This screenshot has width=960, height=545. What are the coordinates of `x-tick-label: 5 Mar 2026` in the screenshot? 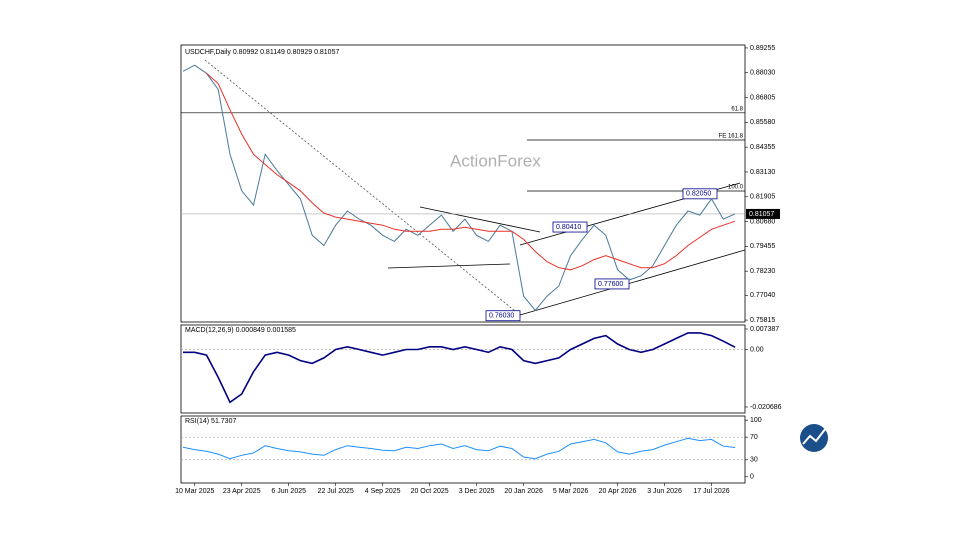 It's located at (571, 491).